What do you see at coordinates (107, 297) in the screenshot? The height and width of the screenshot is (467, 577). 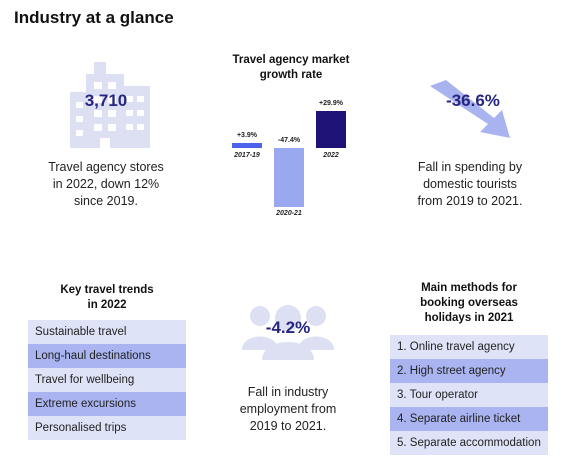 I see `trends-title: Key travel trends in 2022` at bounding box center [107, 297].